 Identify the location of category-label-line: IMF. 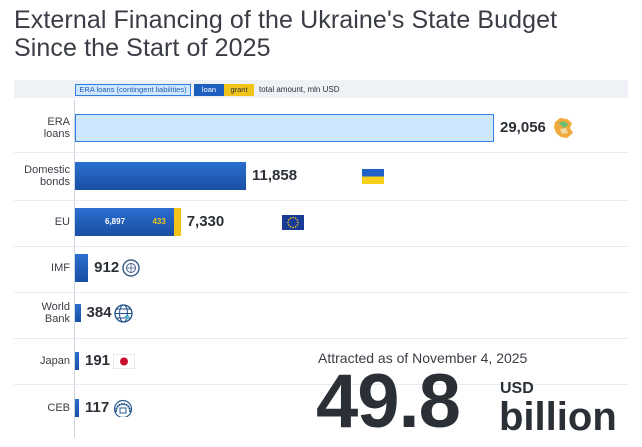
(60, 268).